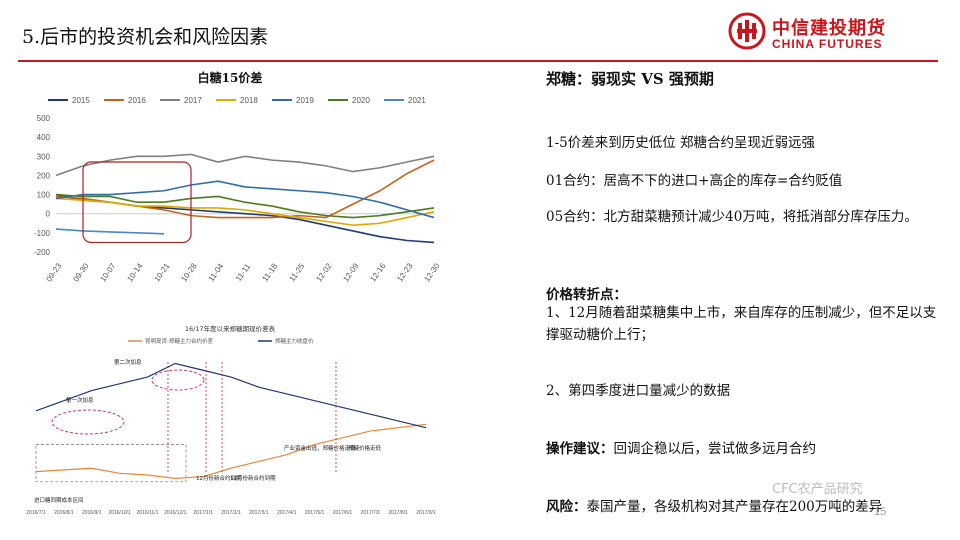 This screenshot has height=540, width=960. Describe the element at coordinates (175, 513) in the screenshot. I see `x2-tick-label: 2016/12/1` at that location.